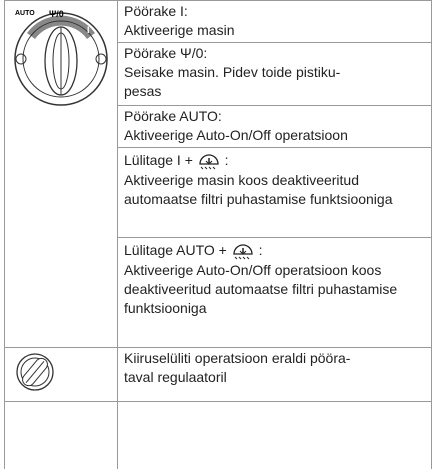  I want to click on knob-label: Ψ/0, so click(56, 14).